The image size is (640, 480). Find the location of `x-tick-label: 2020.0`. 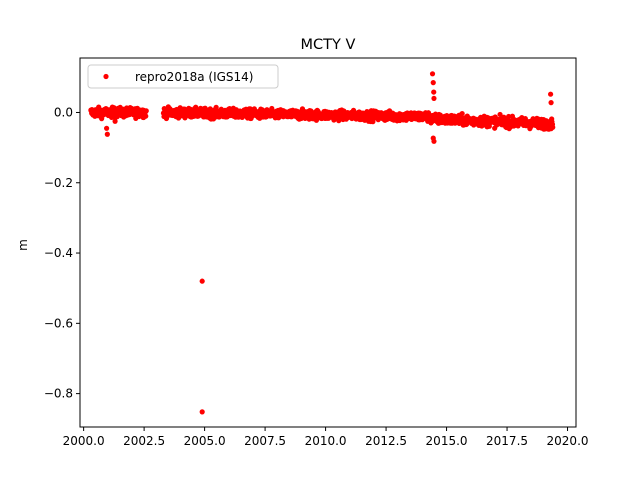

x-tick-label: 2020.0 is located at coordinates (568, 441).